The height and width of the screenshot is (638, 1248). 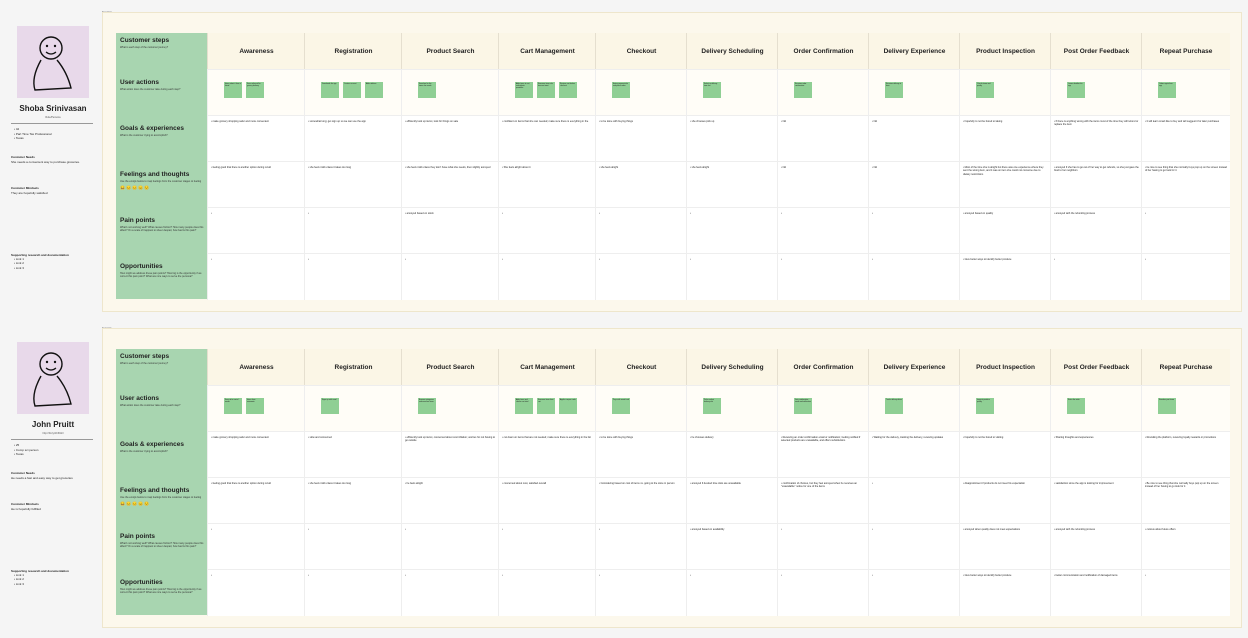 I want to click on sticky-note: Removes items she does not want, so click(x=546, y=90).